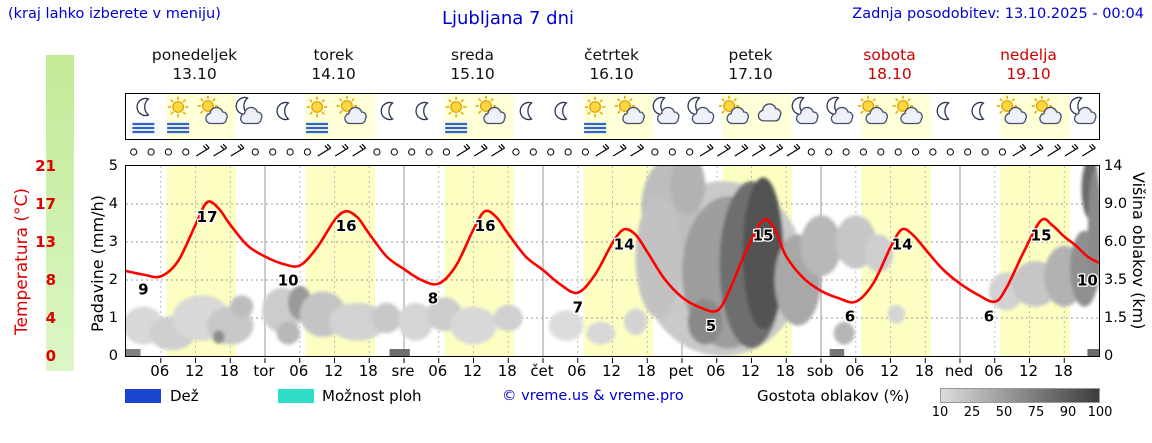 This screenshot has width=1152, height=443. Describe the element at coordinates (403, 371) in the screenshot. I see `day-abbrev-label: sre` at that location.